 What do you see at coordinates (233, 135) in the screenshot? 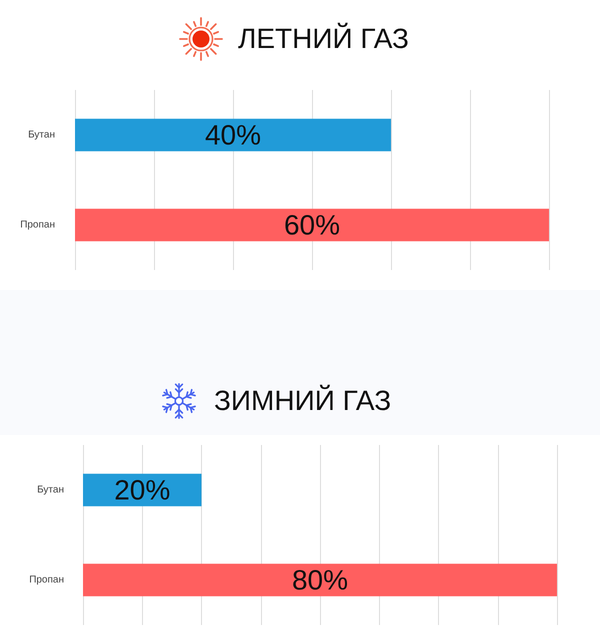
I see `data-label: 40%` at bounding box center [233, 135].